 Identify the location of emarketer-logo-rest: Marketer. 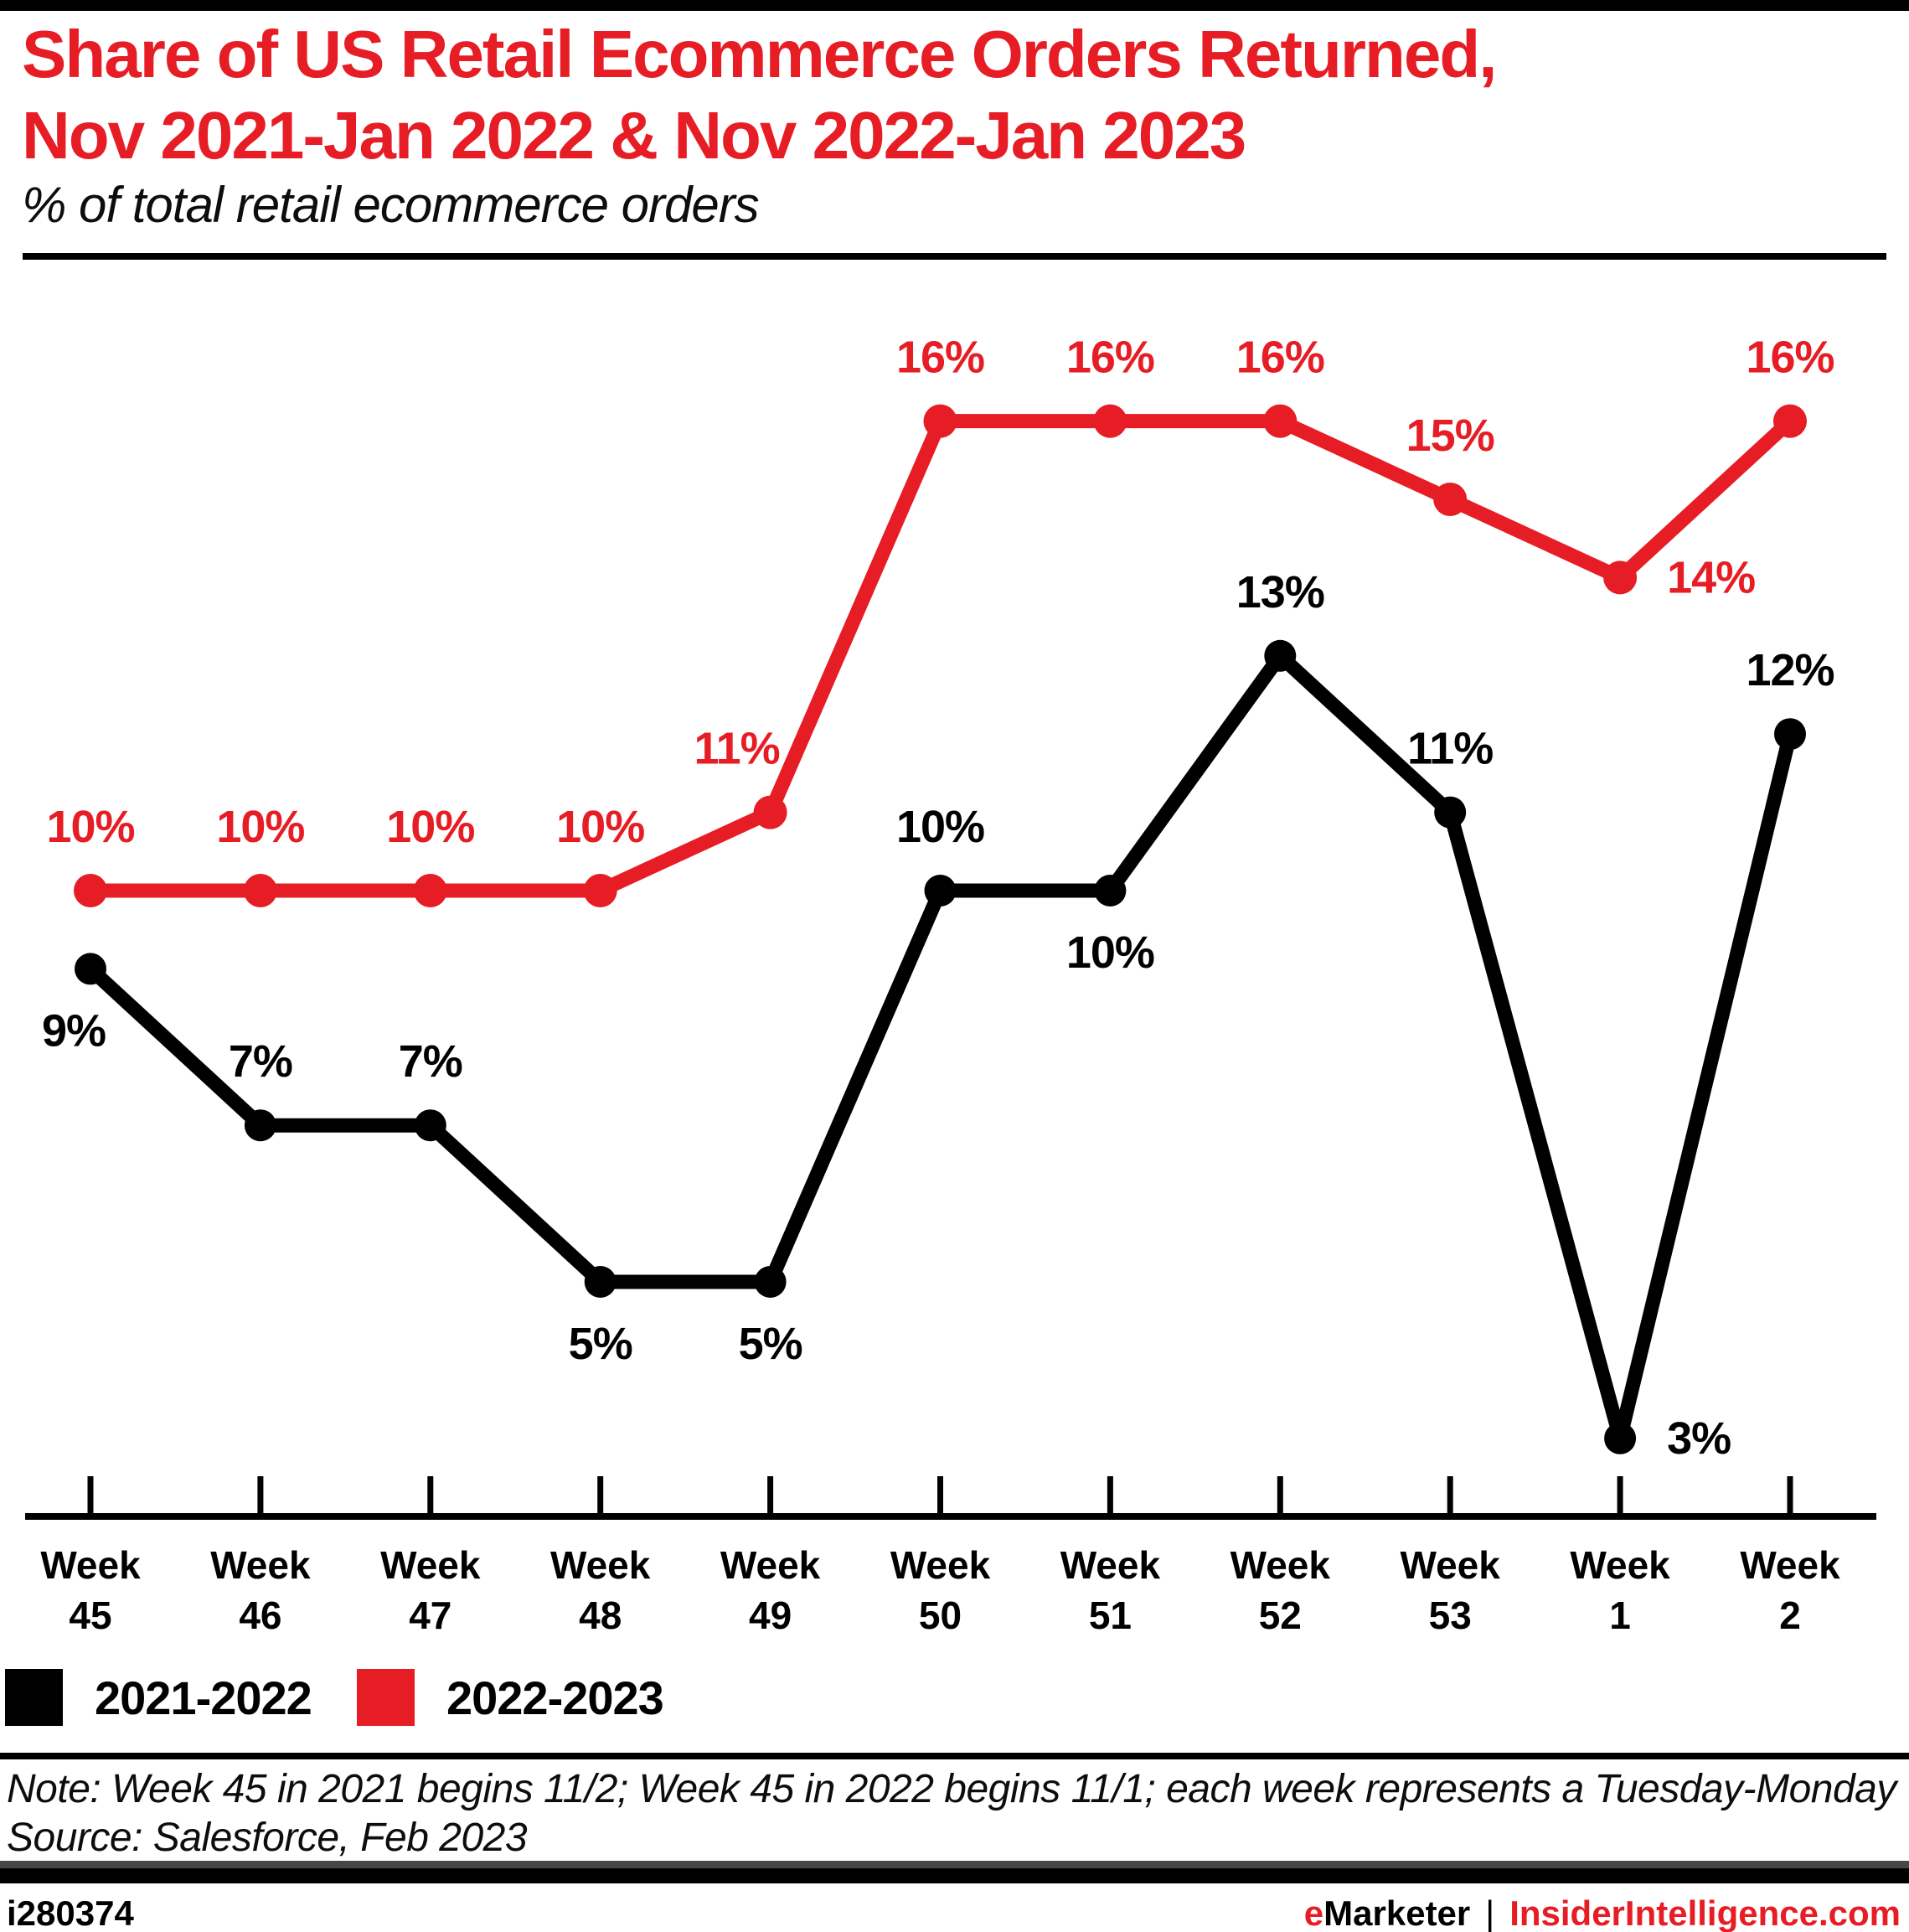
(1397, 1912).